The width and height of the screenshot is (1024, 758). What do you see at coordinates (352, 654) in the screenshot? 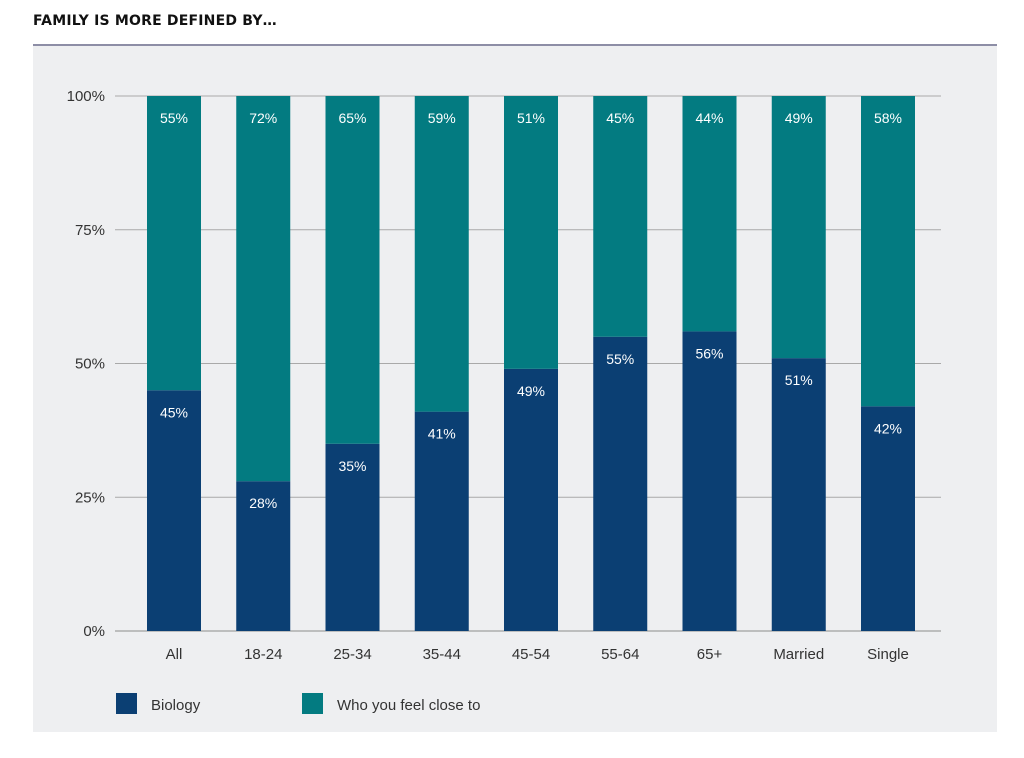
I see `x-category-label: 25-34` at bounding box center [352, 654].